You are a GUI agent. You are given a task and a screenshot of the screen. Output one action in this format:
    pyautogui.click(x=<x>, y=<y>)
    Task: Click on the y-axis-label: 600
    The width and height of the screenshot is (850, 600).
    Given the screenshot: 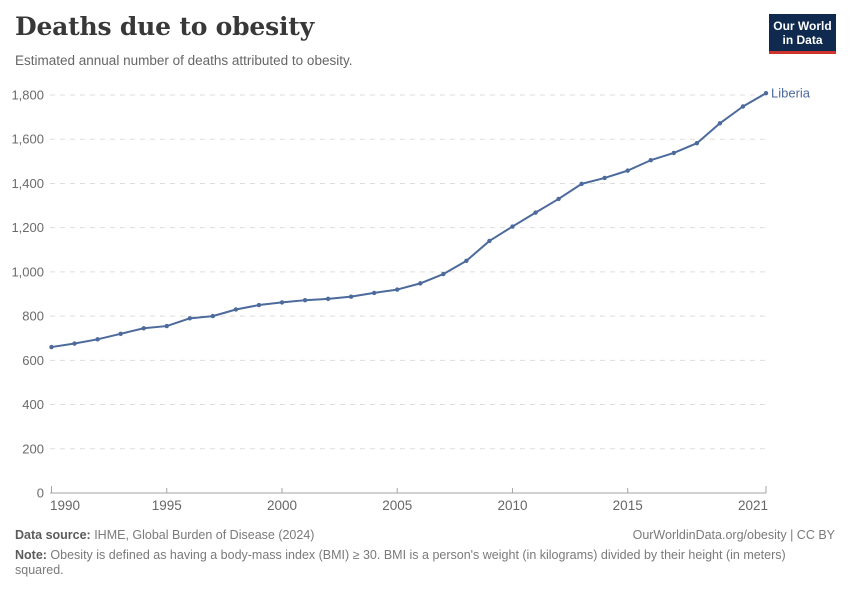 What is the action you would take?
    pyautogui.click(x=33, y=360)
    